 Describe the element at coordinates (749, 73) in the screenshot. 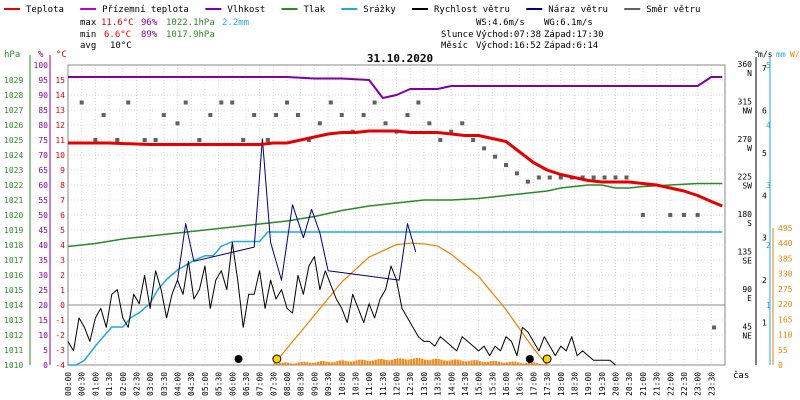

I see `tick-label-dir-name: N` at that location.